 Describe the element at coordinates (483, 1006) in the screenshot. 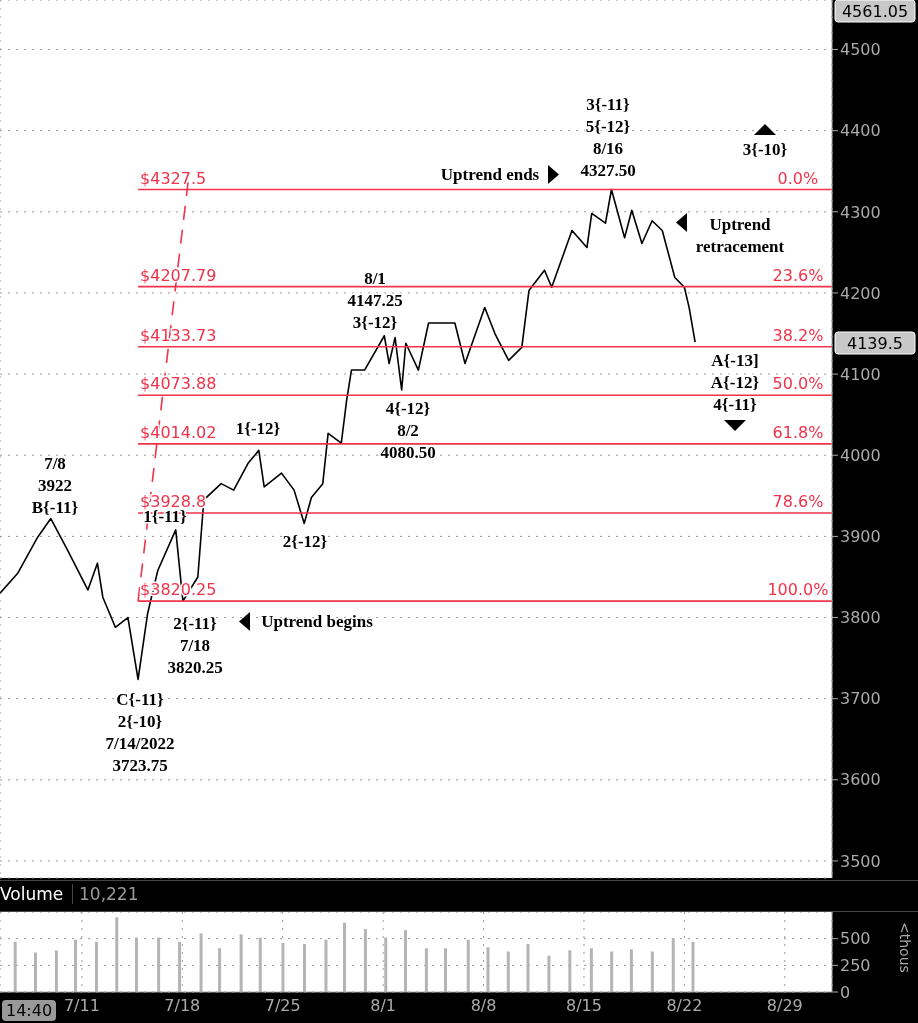

I see `x-tick-label: 8/8` at that location.